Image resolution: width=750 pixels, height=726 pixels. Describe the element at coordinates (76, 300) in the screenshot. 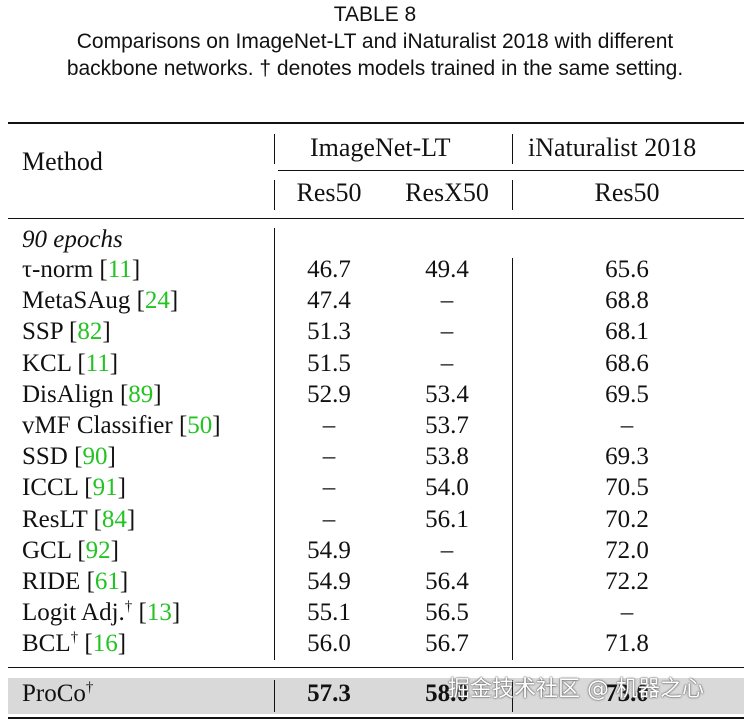

I see `method-name: MetaSAug` at that location.